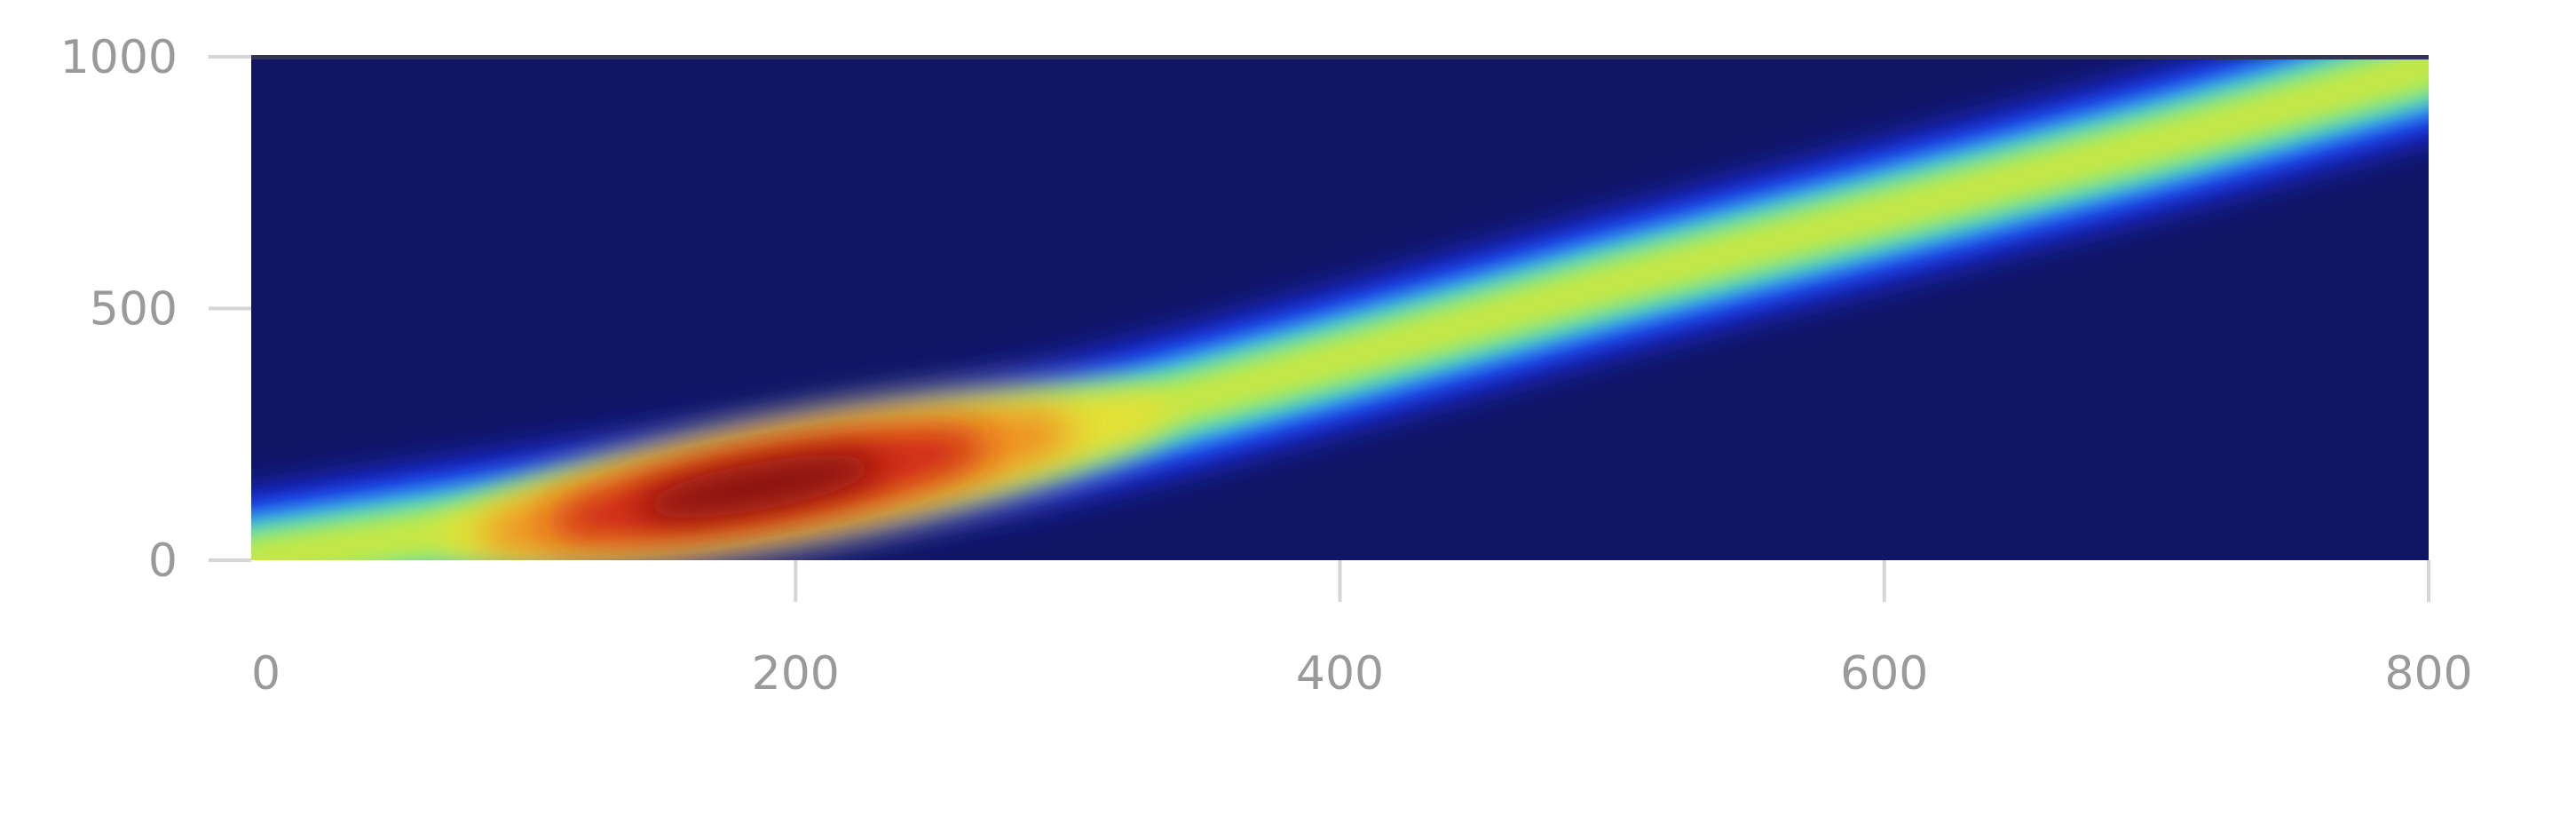  What do you see at coordinates (1884, 673) in the screenshot?
I see `x-tick-label: 600` at bounding box center [1884, 673].